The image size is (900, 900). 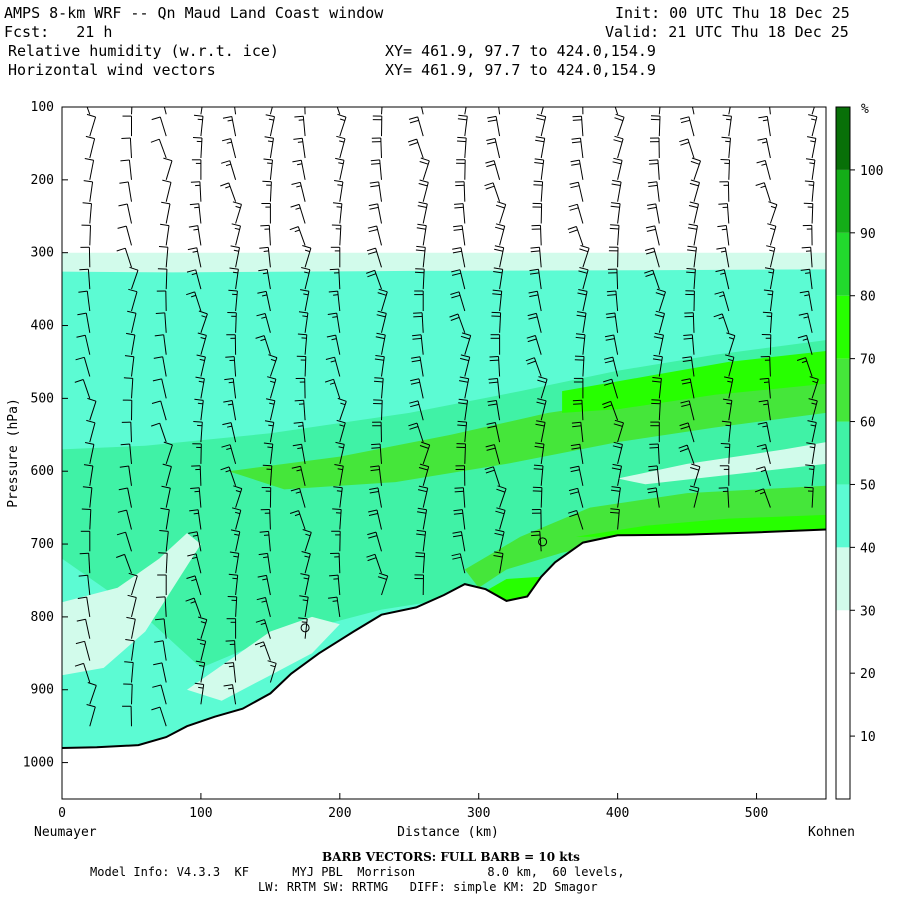 What do you see at coordinates (868, 674) in the screenshot?
I see `colorbar-tick-label: 20` at bounding box center [868, 674].